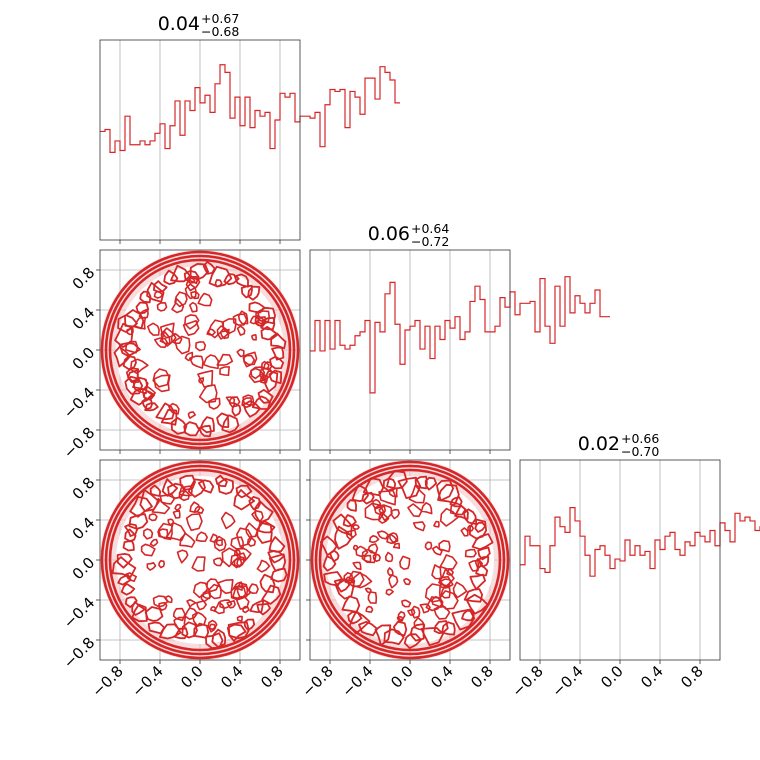  Describe the element at coordinates (84, 279) in the screenshot. I see `y-tick-label: 0.8` at that location.